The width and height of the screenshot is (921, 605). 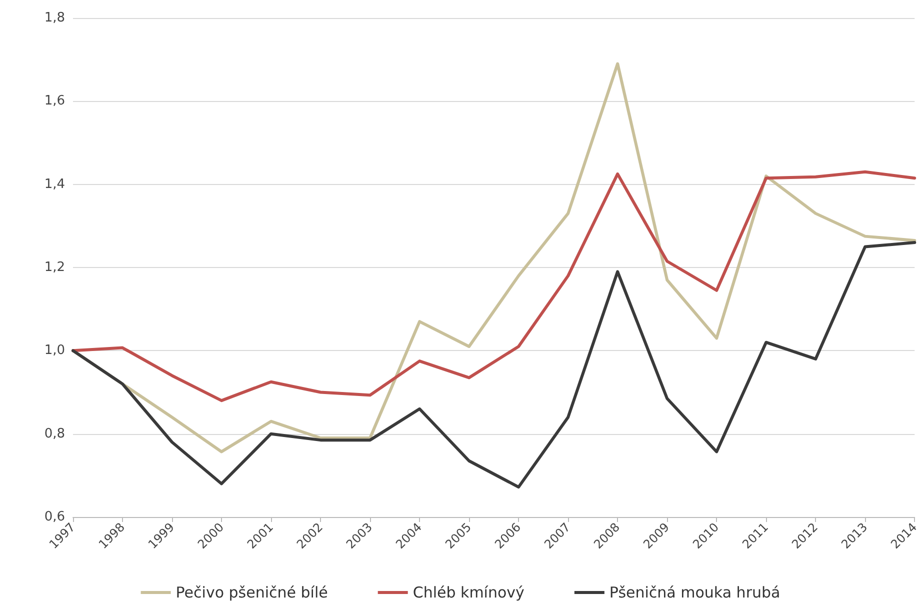 I want to click on y-tick-label: 0,6, so click(x=54, y=517).